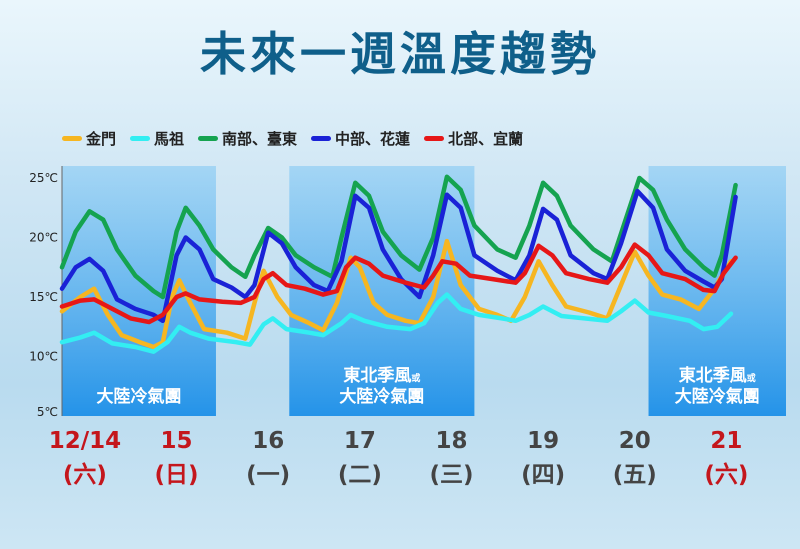 Image resolution: width=800 pixels, height=549 pixels. I want to click on y-tick-label: 5℃, so click(47, 412).